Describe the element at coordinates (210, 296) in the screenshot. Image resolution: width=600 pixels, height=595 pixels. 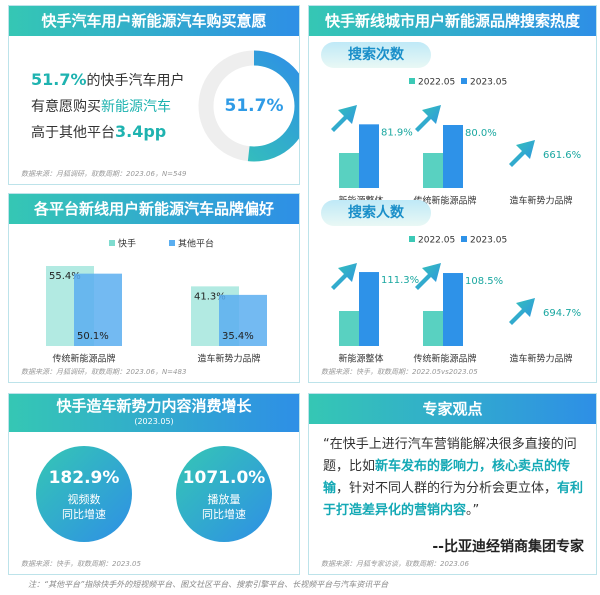
I see `value-label: 41.3%` at that location.